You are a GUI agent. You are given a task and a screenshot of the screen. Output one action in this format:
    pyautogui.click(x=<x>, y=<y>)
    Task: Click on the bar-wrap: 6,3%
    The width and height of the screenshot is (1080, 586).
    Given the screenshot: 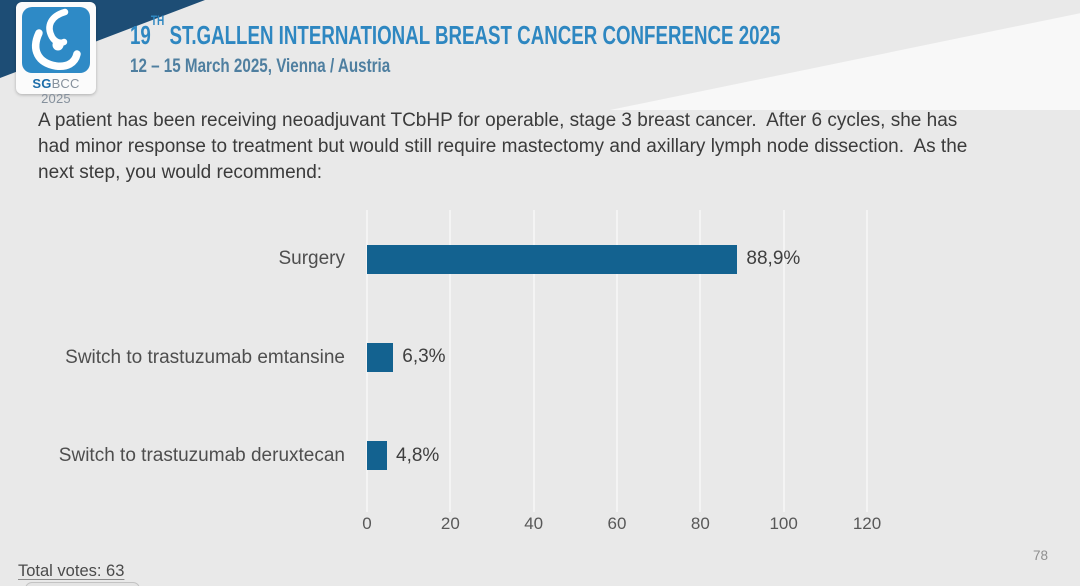 What is the action you would take?
    pyautogui.click(x=406, y=357)
    